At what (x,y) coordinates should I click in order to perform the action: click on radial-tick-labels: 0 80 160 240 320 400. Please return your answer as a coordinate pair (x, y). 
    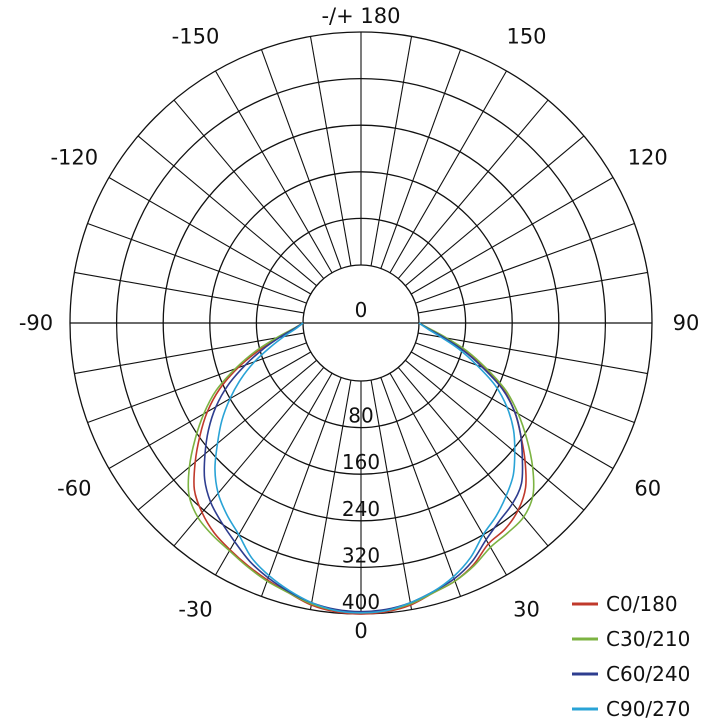
    Looking at the image, I should click on (361, 456).